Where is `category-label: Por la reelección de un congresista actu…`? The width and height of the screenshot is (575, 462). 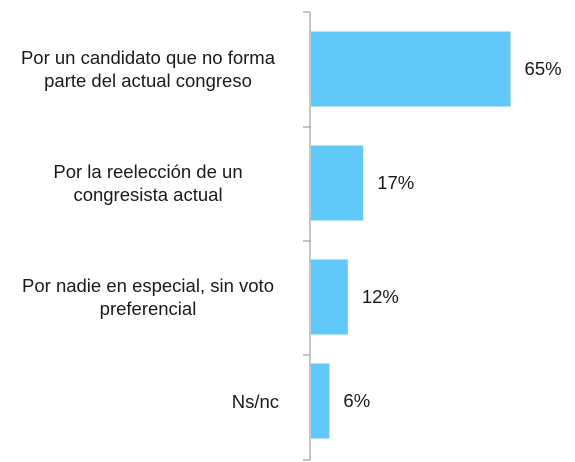
category-label: Por la reelección de un congresista actu… is located at coordinates (148, 183).